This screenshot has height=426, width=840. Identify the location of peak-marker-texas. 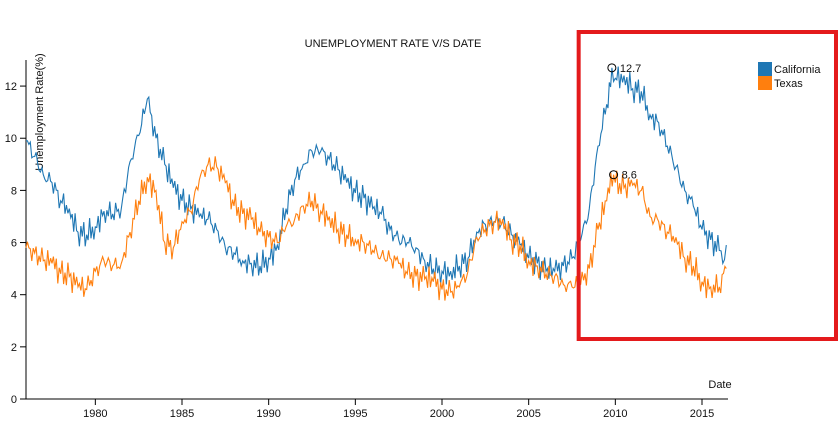
(614, 175).